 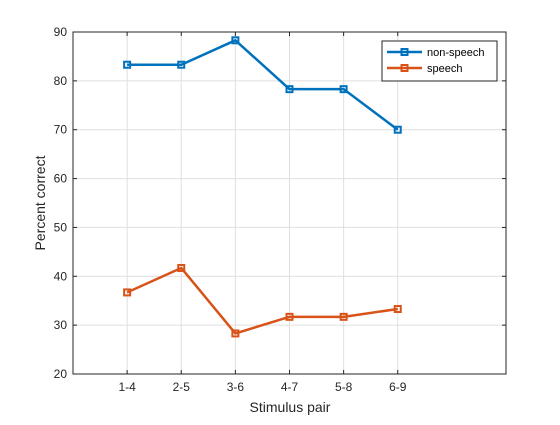 What do you see at coordinates (61, 276) in the screenshot?
I see `y-tick-label: 40` at bounding box center [61, 276].